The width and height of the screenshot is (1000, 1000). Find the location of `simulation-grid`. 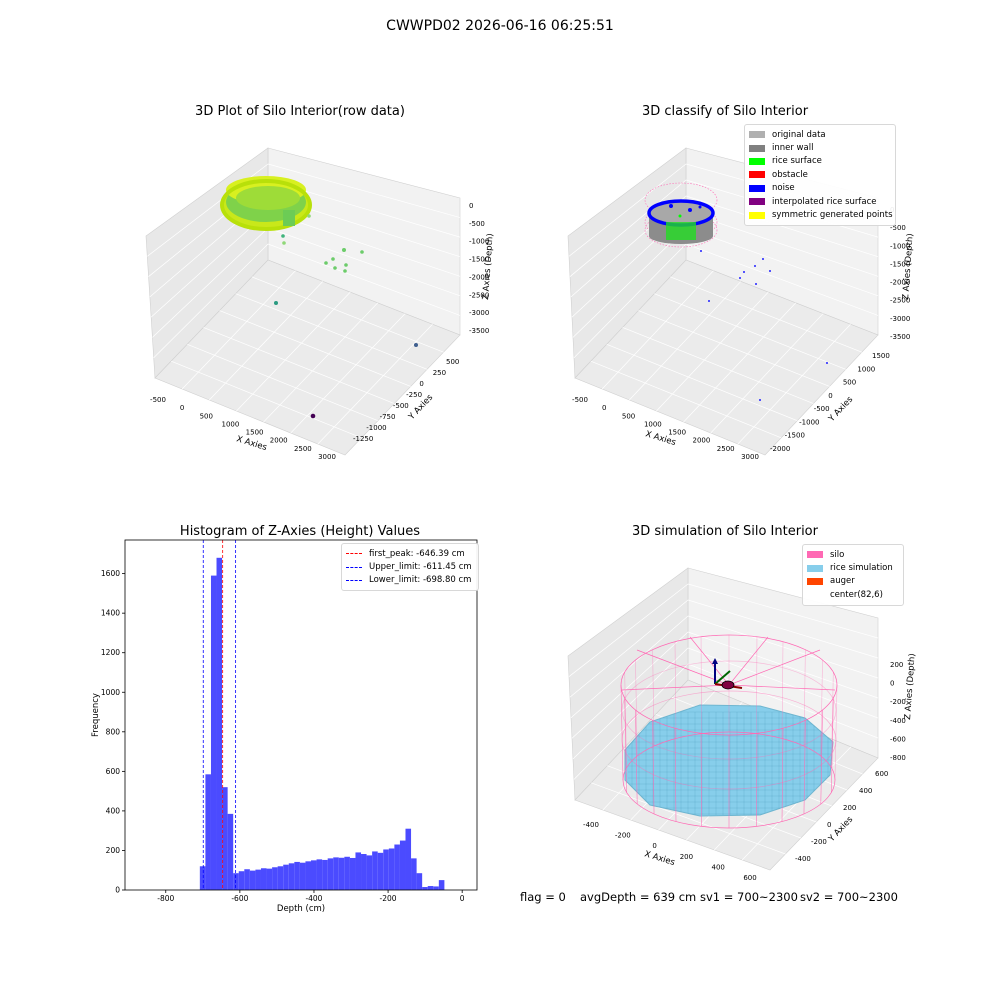

simulation-grid is located at coordinates (723, 722).